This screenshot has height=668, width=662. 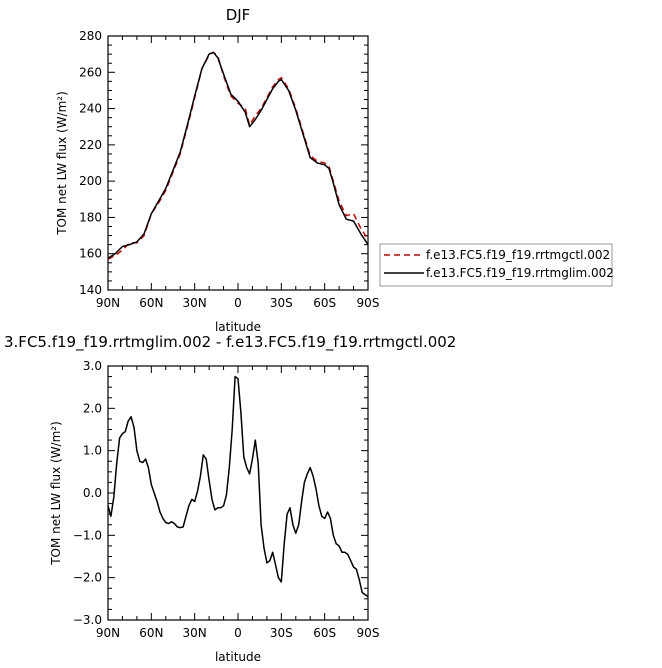 I want to click on legend-box, so click(x=496, y=265).